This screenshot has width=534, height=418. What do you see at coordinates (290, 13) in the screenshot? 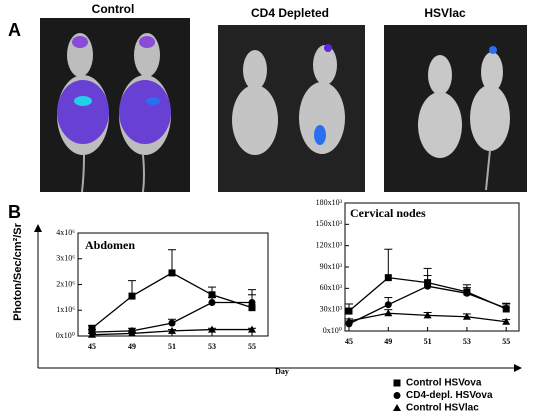
I see `image-label: CD4 Depleted` at bounding box center [290, 13].